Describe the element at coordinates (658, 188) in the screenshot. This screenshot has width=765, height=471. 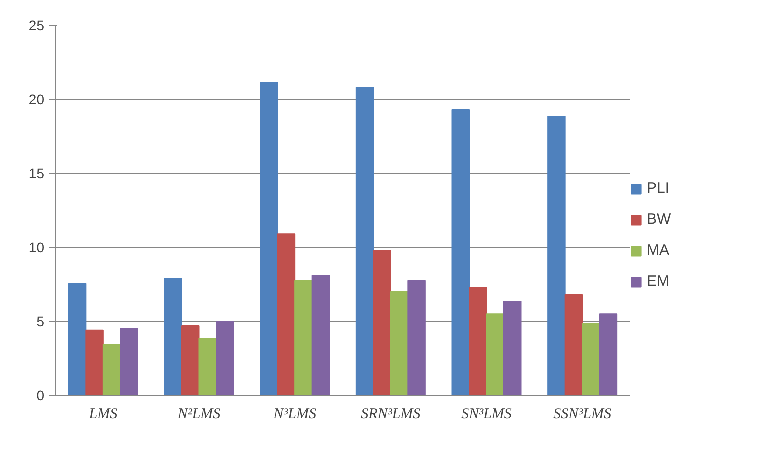
I see `legend-label: PLI` at that location.